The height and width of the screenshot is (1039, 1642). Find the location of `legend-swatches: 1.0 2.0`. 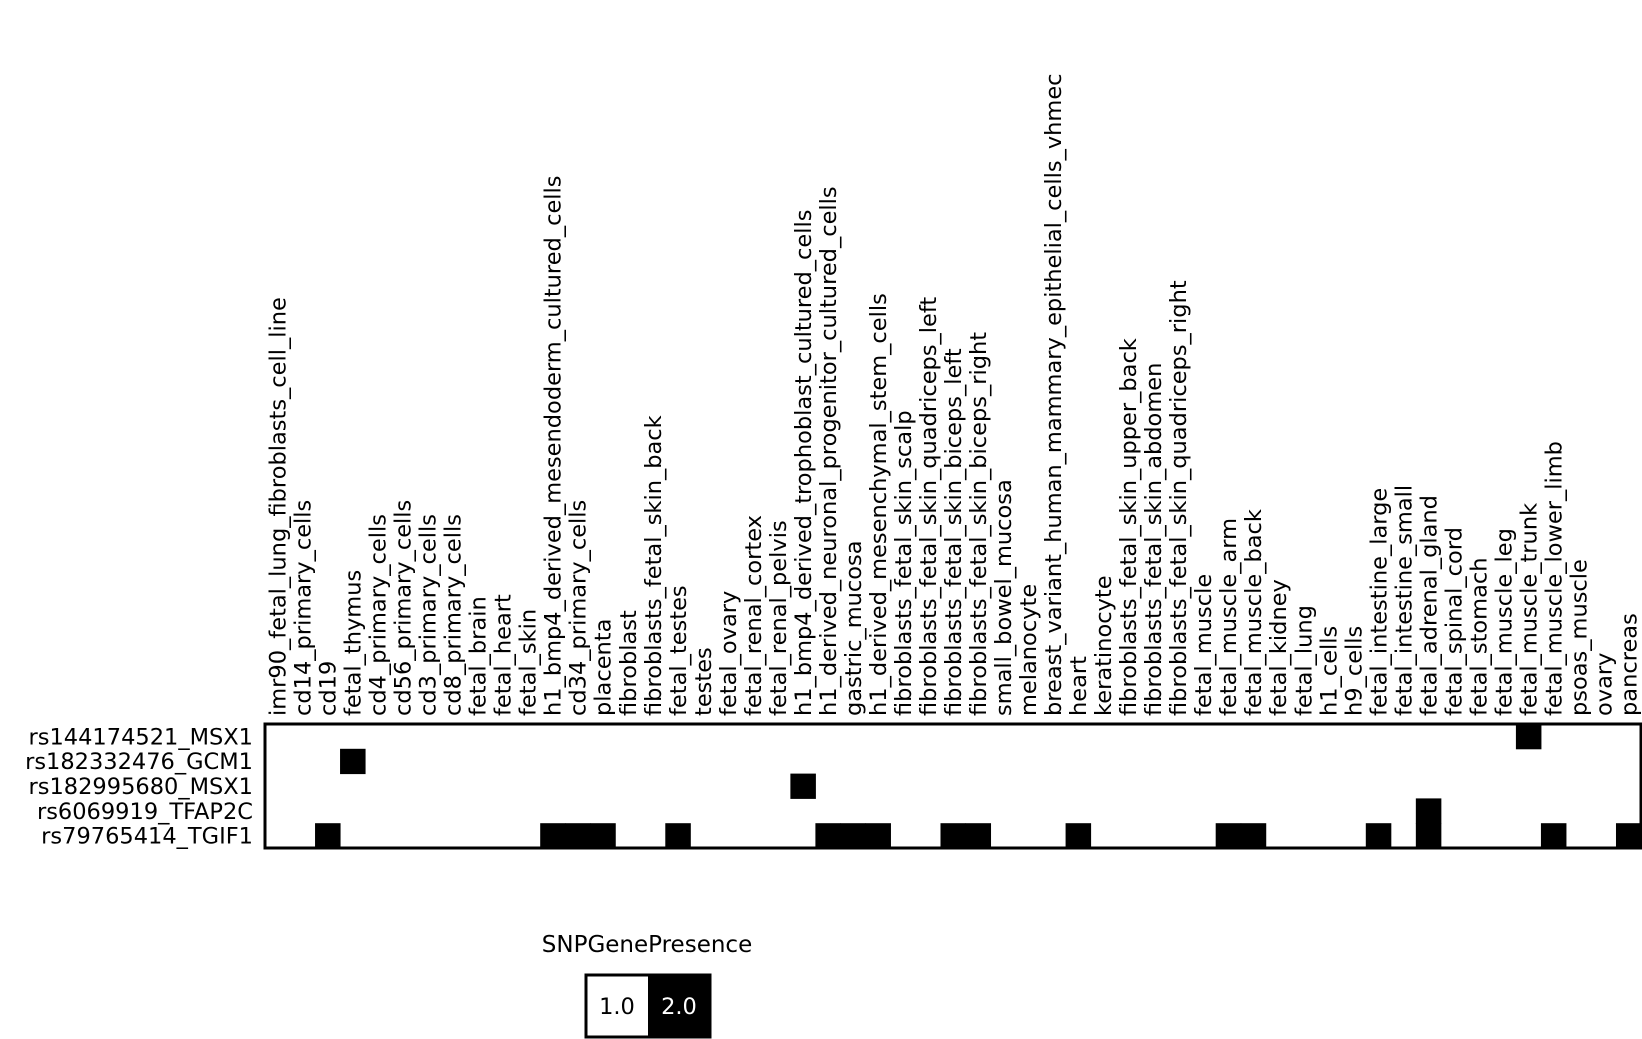

legend-swatches: 1.0 2.0 is located at coordinates (648, 1006).